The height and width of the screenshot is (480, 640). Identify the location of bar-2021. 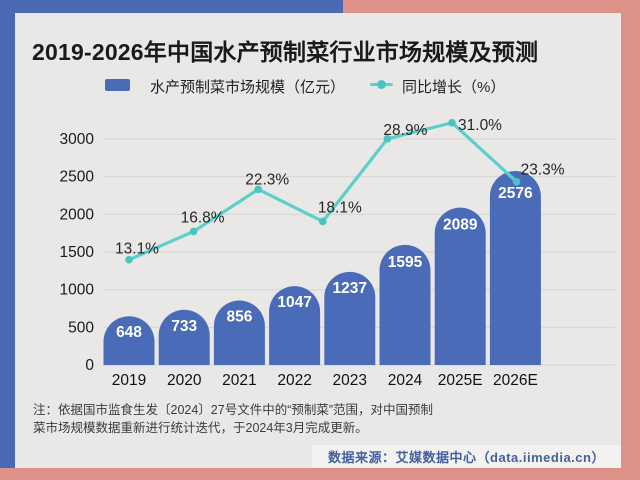
(239, 332).